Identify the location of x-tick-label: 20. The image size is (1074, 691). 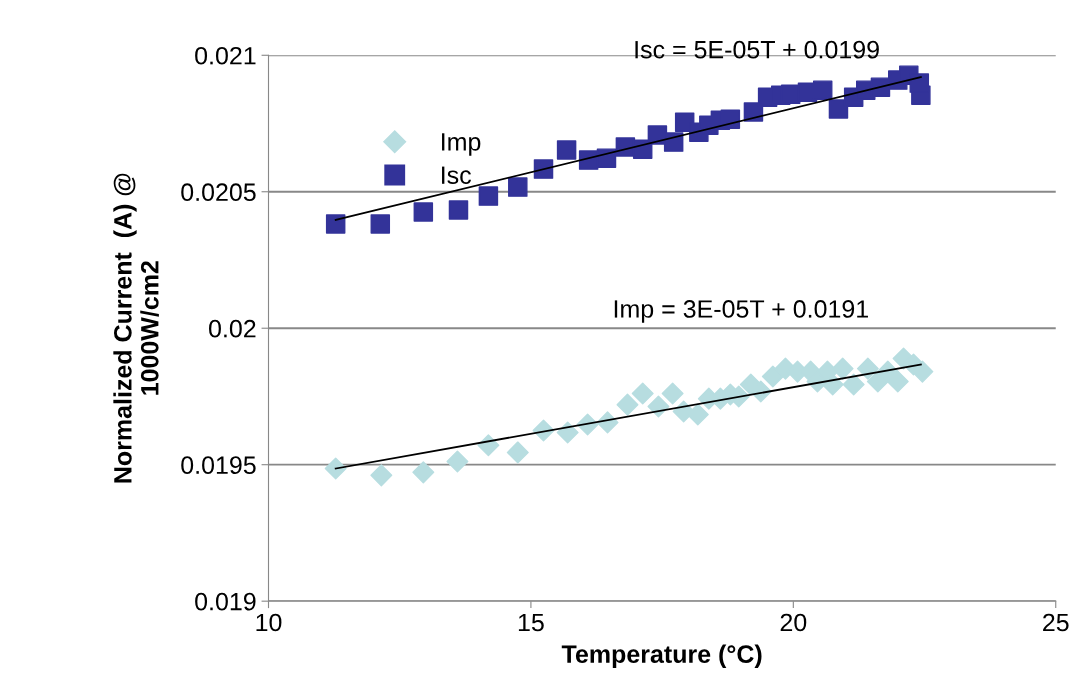
(793, 622).